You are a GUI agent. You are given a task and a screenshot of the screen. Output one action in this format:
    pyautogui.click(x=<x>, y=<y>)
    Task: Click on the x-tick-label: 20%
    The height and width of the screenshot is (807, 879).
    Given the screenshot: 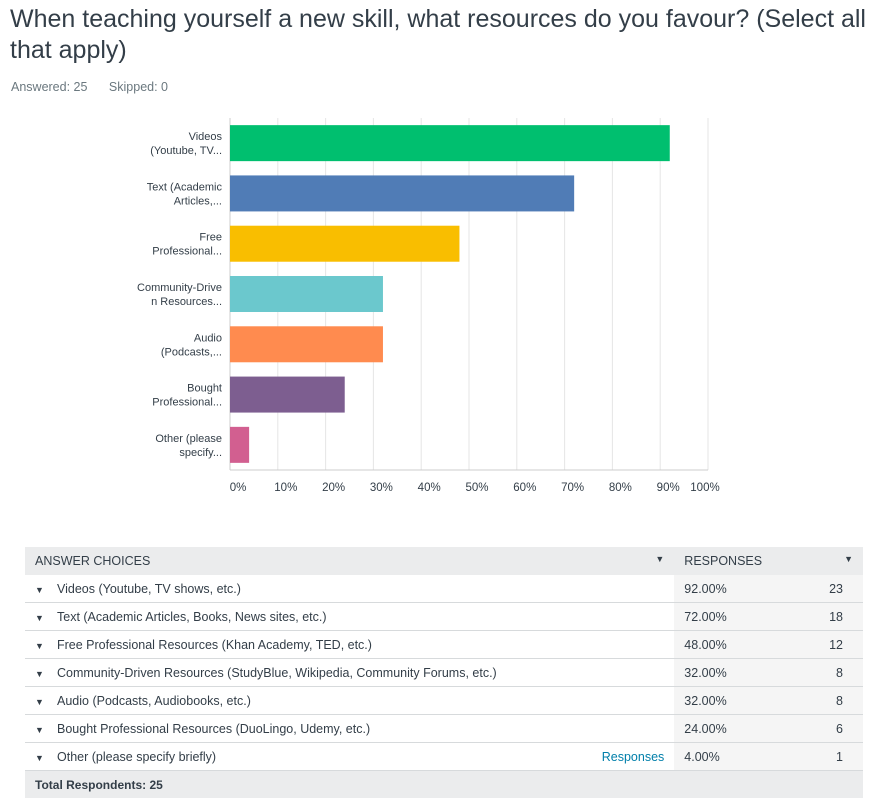 What is the action you would take?
    pyautogui.click(x=333, y=488)
    